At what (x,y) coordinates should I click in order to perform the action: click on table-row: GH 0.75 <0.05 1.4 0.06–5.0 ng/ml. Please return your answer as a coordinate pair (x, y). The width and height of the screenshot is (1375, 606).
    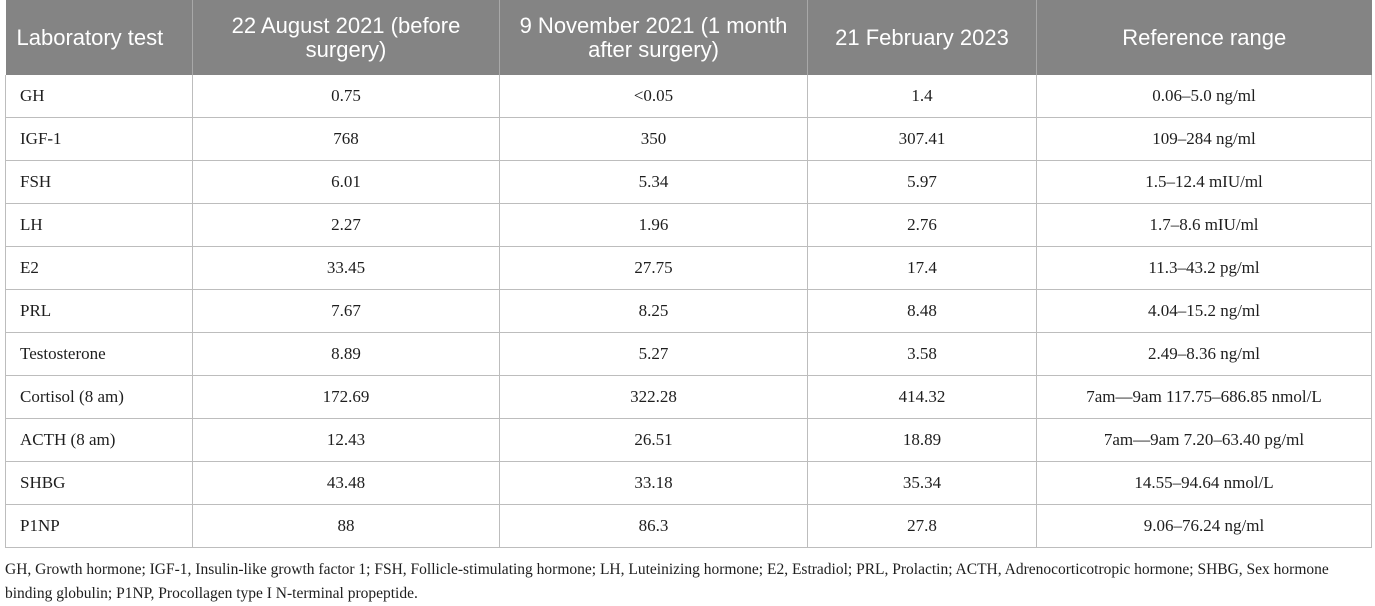
    Looking at the image, I should click on (688, 96).